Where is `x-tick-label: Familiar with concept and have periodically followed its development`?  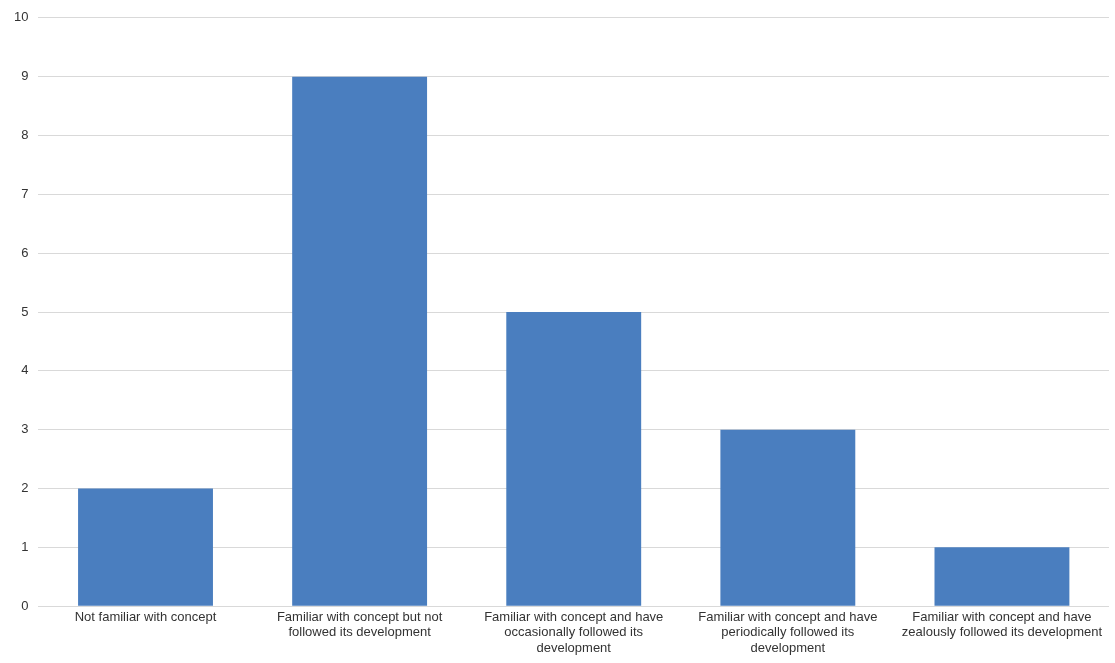 x-tick-label: Familiar with concept and have periodically followed its development is located at coordinates (788, 631).